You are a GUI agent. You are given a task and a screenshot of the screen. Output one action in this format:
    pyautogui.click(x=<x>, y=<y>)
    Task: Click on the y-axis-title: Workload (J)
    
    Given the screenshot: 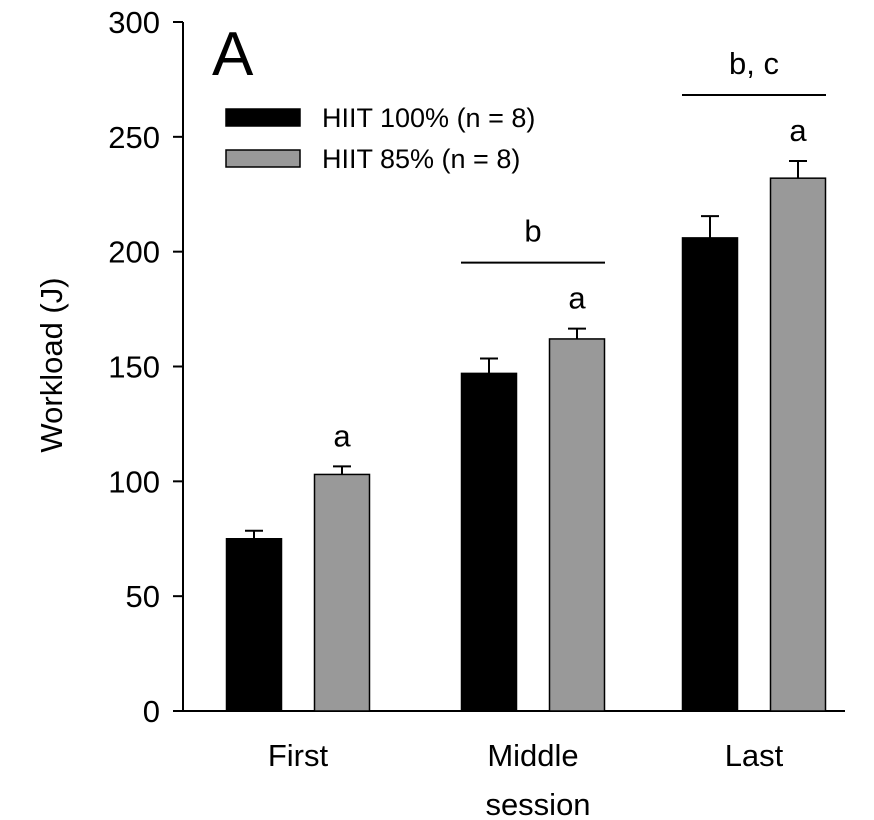 What is the action you would take?
    pyautogui.click(x=51, y=364)
    